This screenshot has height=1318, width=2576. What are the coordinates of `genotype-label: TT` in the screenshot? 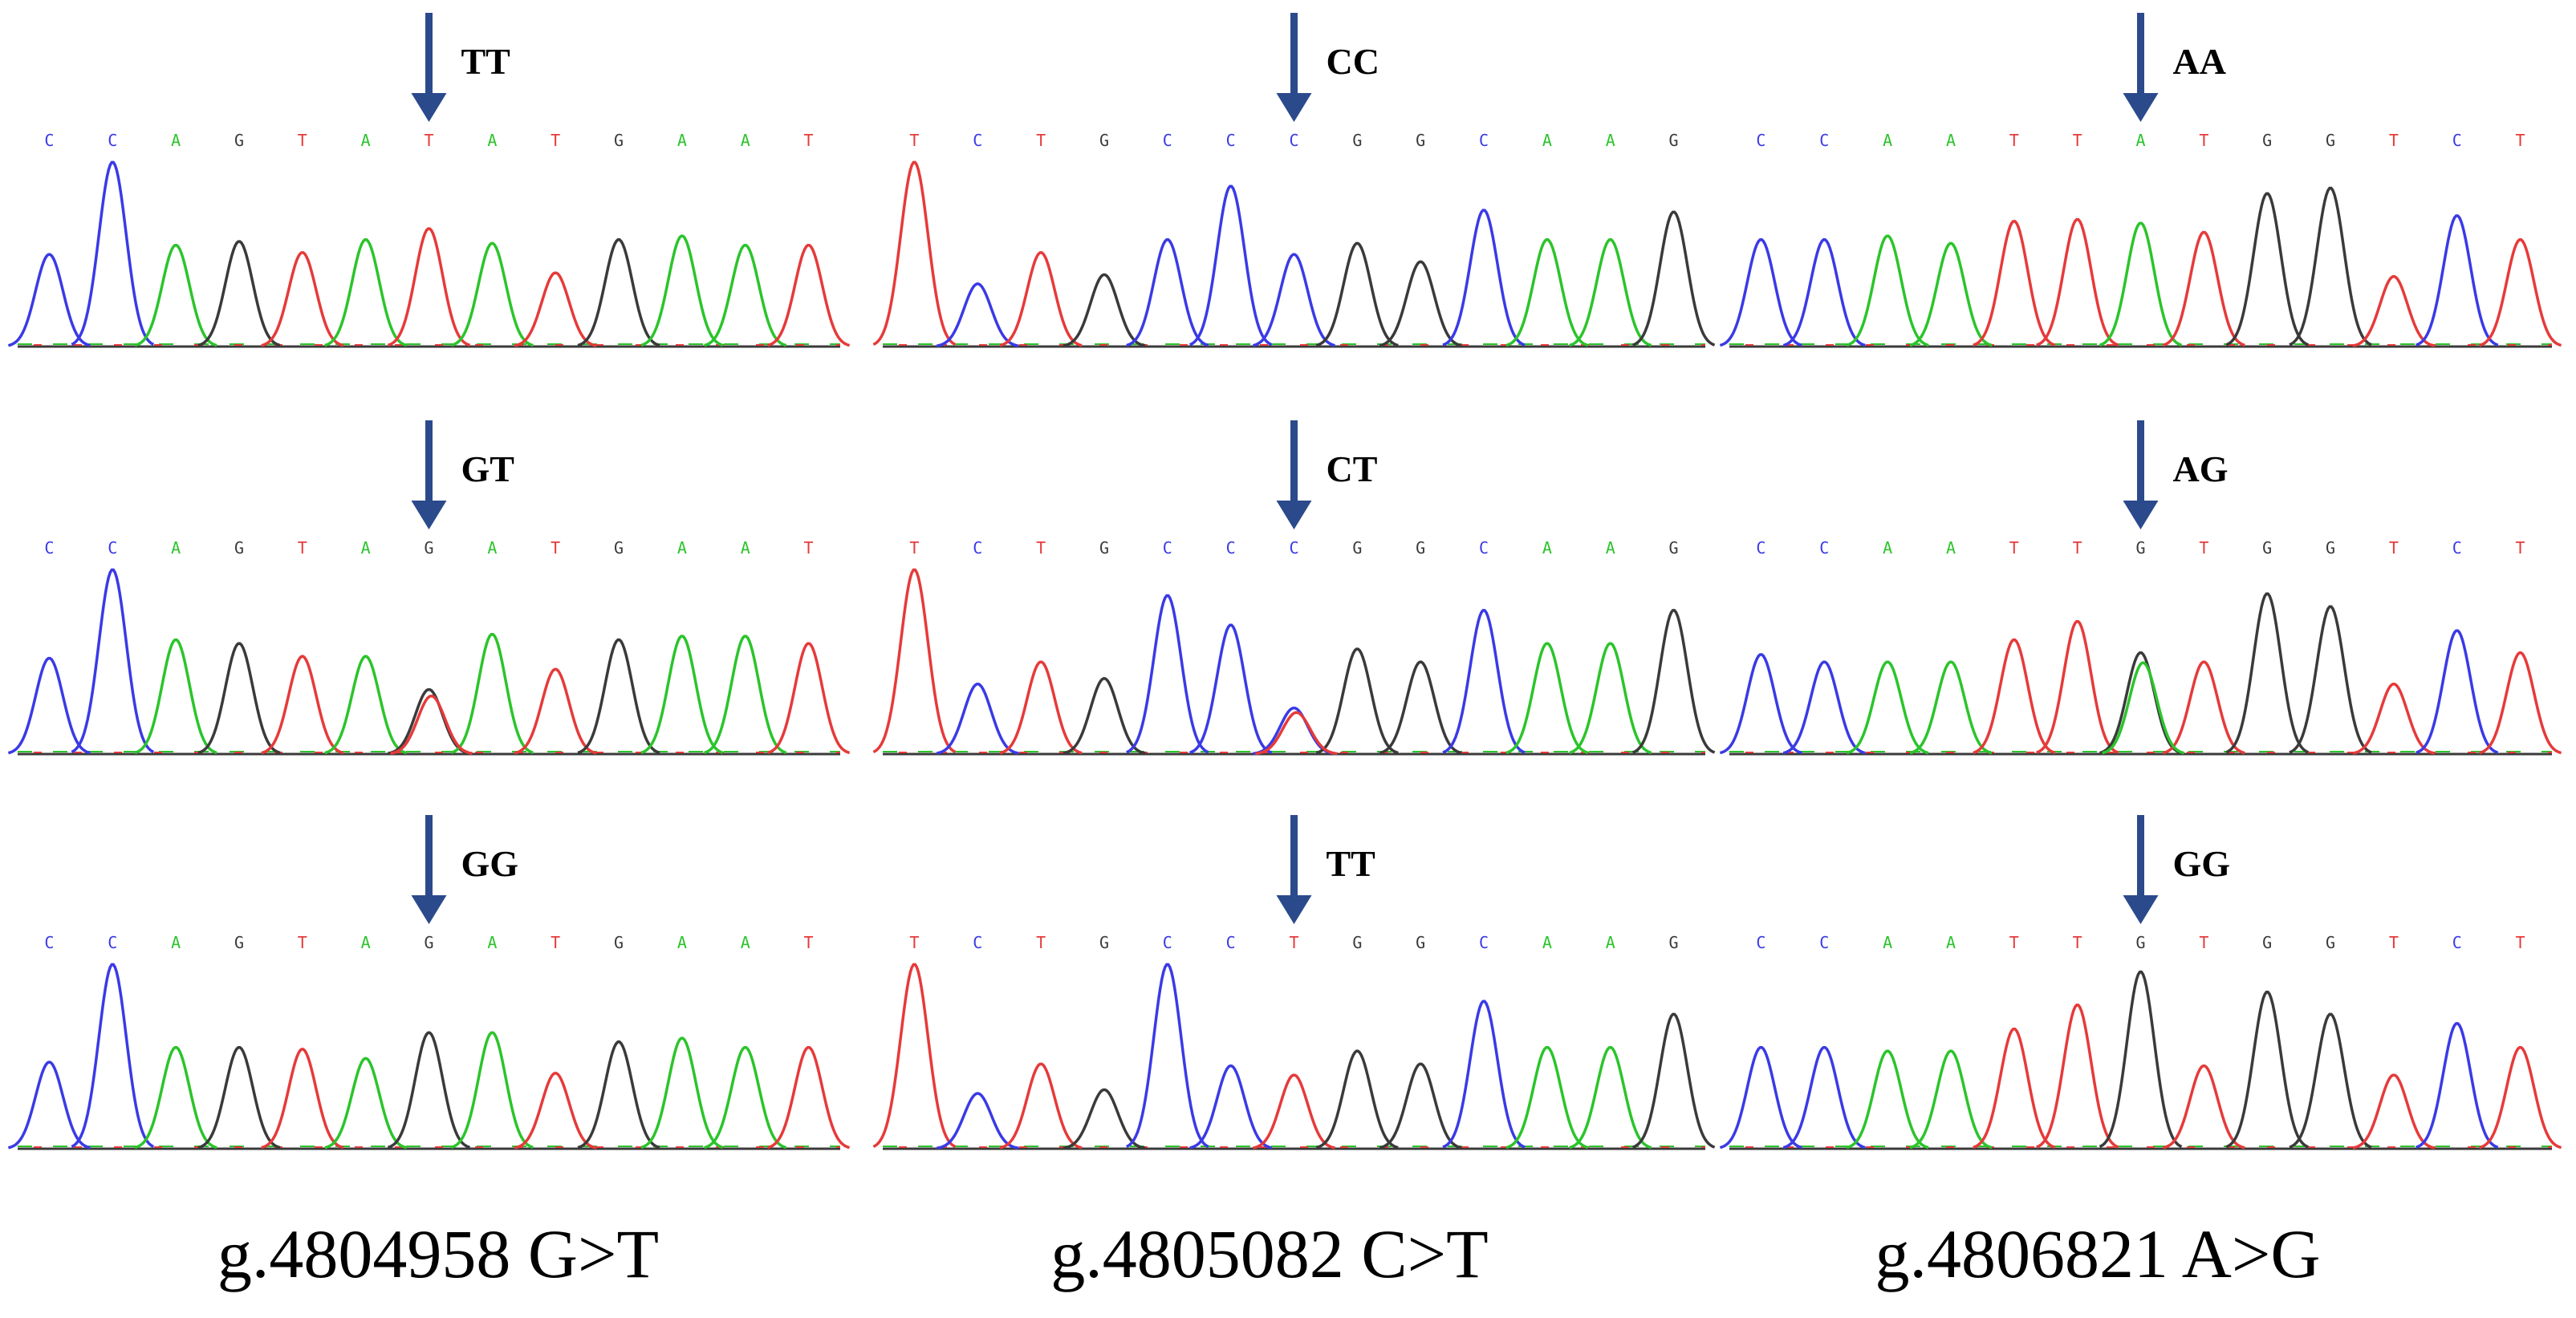 It's located at (485, 61).